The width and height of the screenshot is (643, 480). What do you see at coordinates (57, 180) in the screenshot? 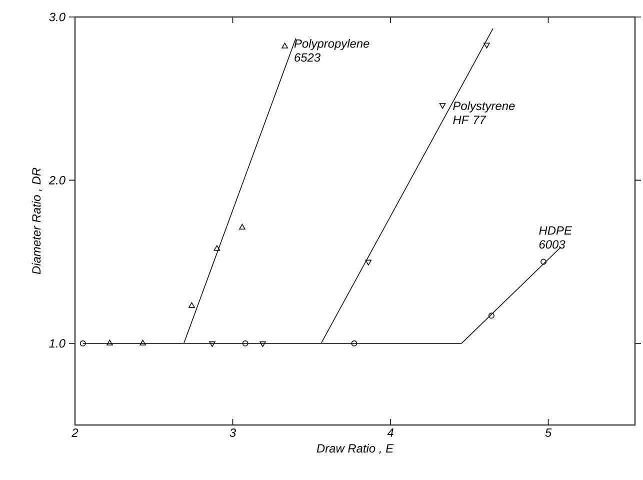
I see `y-tick-label: 2.0` at bounding box center [57, 180].